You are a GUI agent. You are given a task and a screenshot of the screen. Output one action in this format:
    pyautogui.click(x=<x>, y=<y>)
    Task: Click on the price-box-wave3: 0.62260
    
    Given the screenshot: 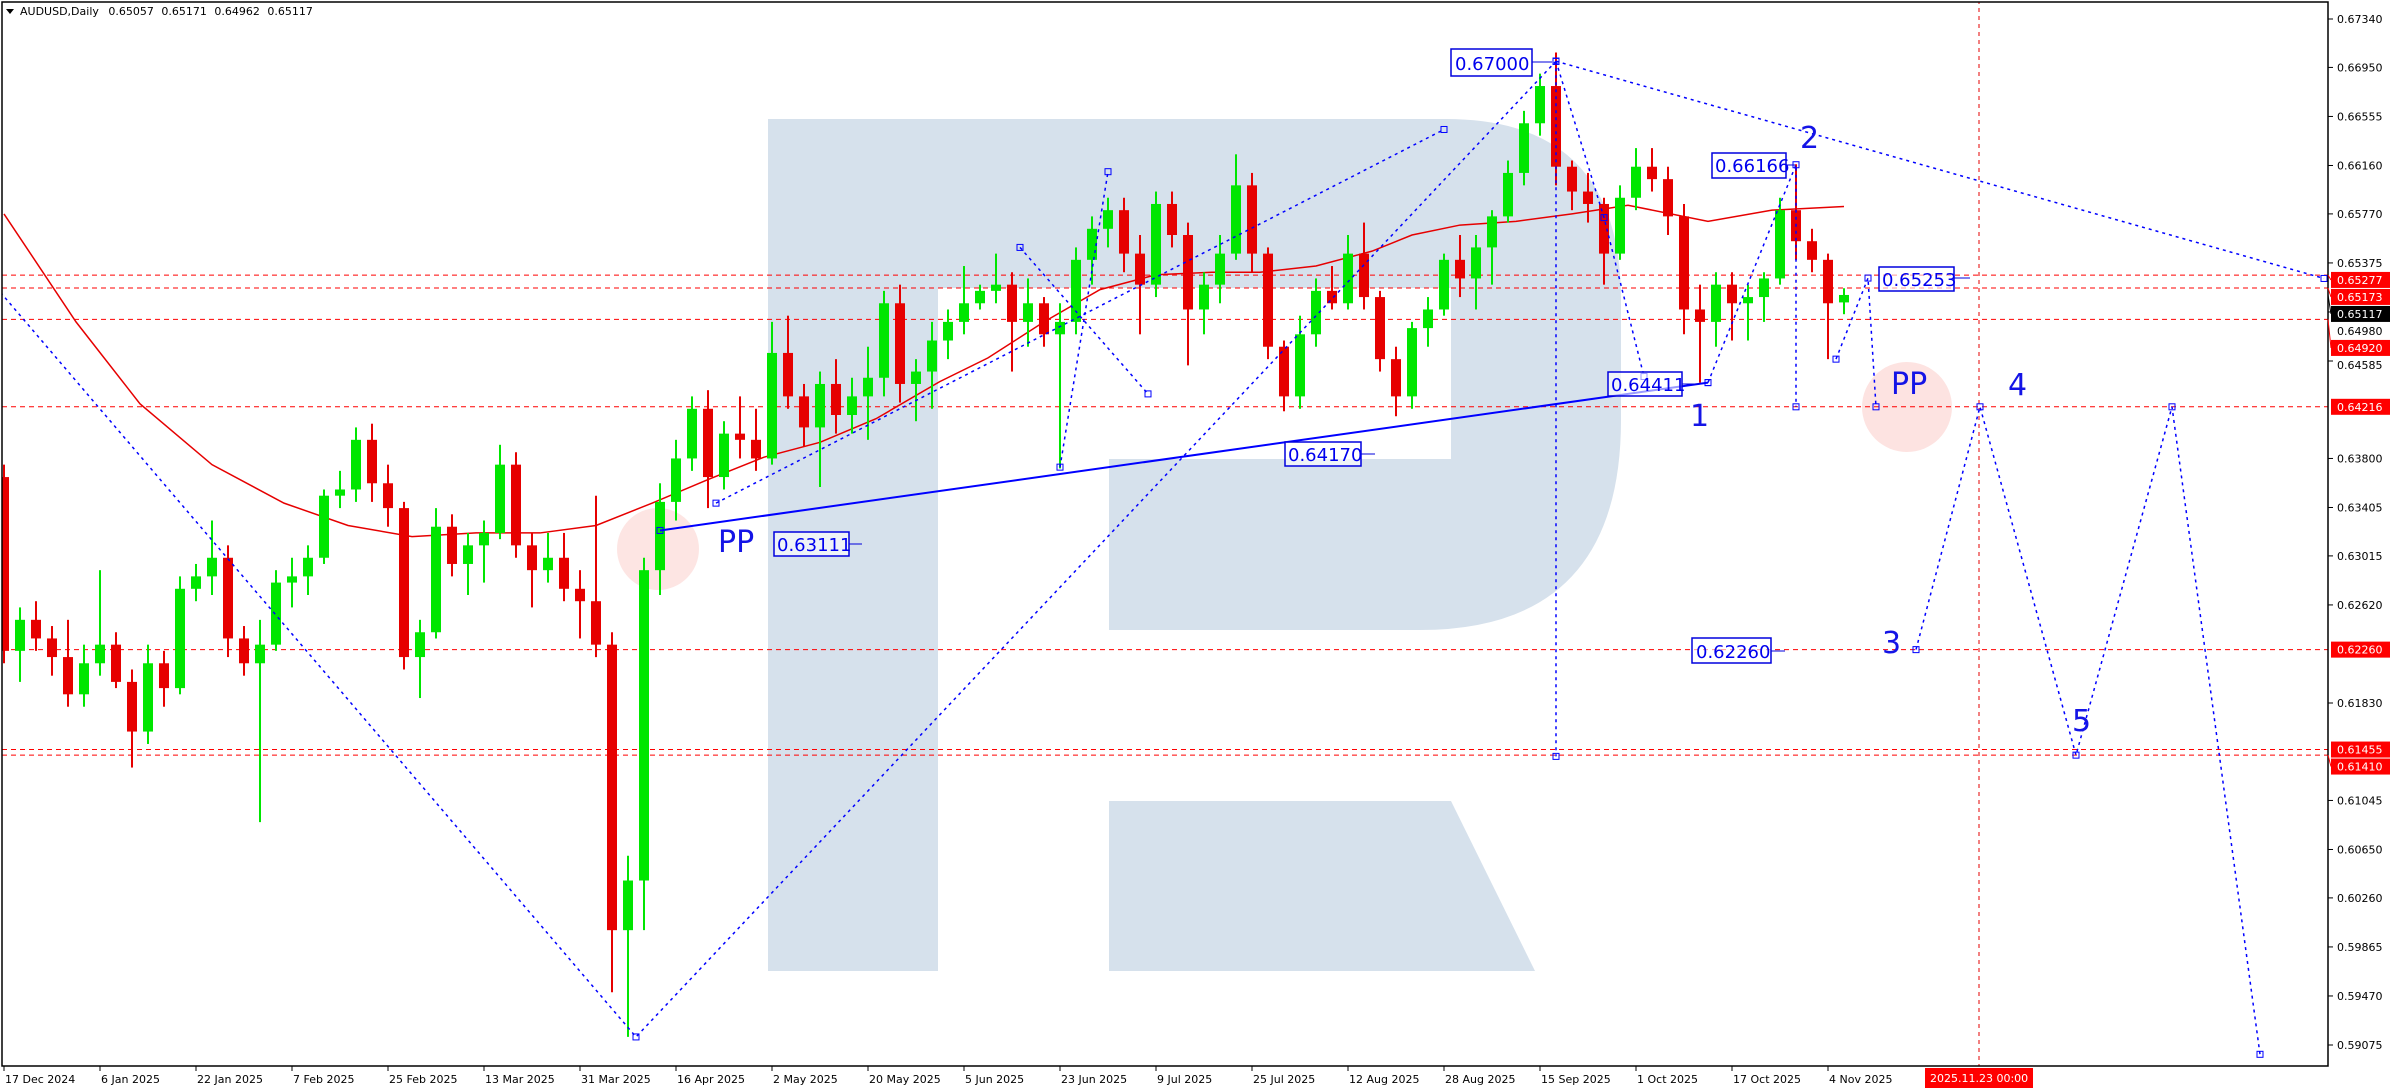 What is the action you would take?
    pyautogui.click(x=1738, y=650)
    